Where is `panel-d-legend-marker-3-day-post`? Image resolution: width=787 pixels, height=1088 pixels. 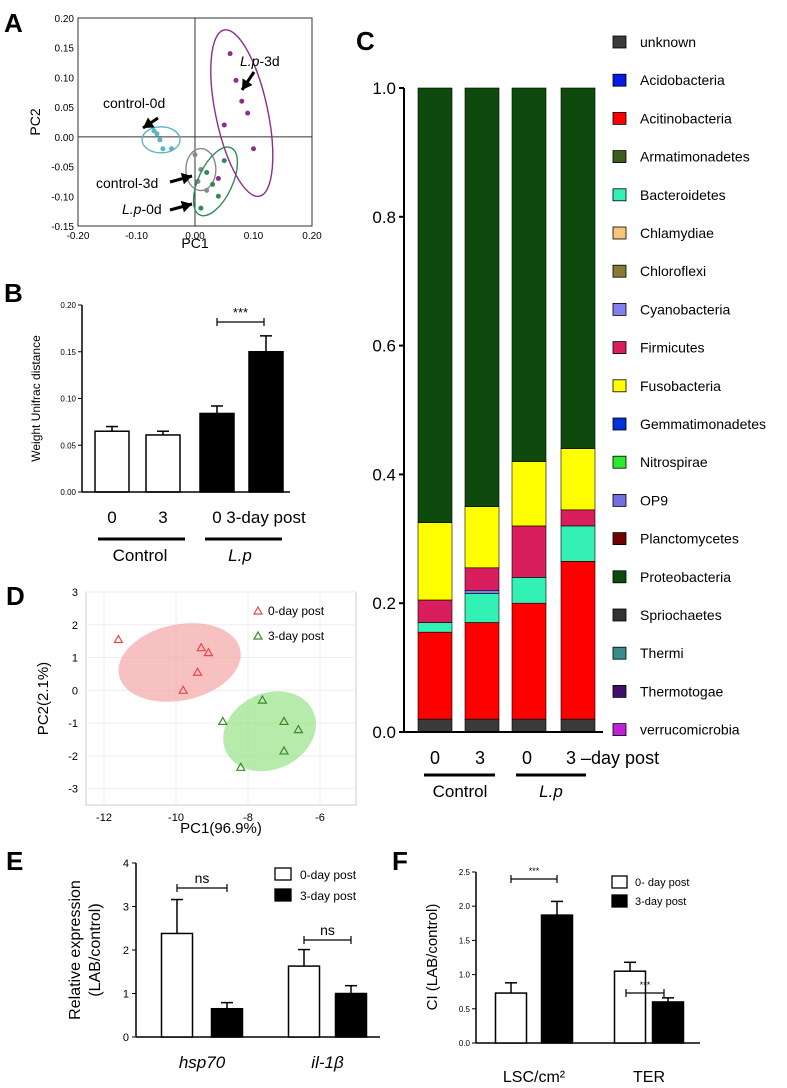 panel-d-legend-marker-3-day-post is located at coordinates (258, 635).